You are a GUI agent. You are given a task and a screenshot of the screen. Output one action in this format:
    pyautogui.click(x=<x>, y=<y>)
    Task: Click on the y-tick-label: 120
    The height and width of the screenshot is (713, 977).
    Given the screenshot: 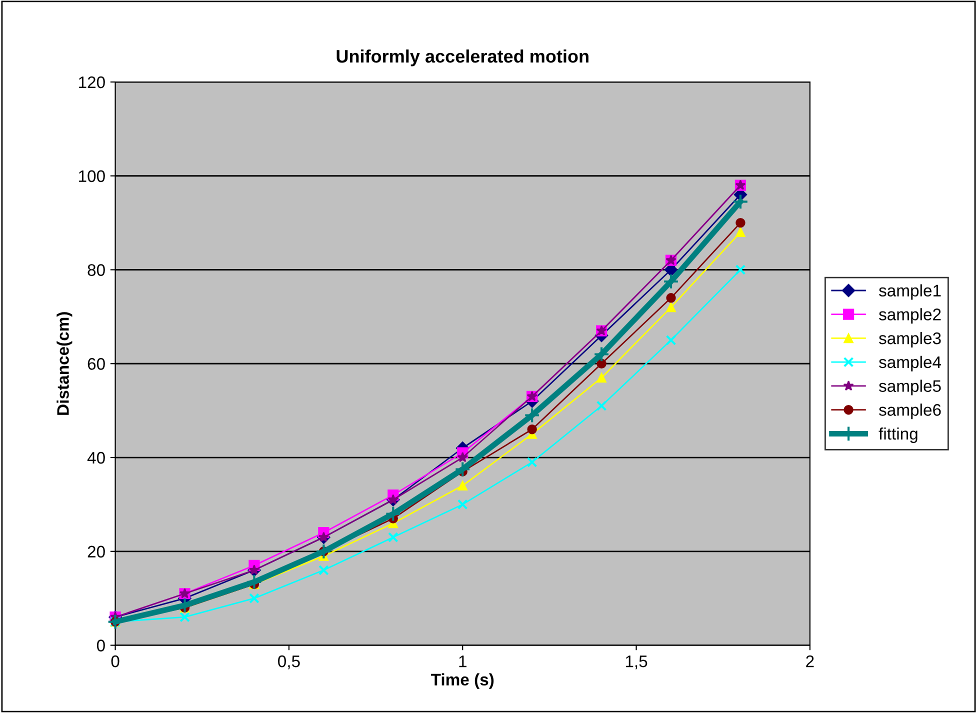 What is the action you would take?
    pyautogui.click(x=92, y=82)
    